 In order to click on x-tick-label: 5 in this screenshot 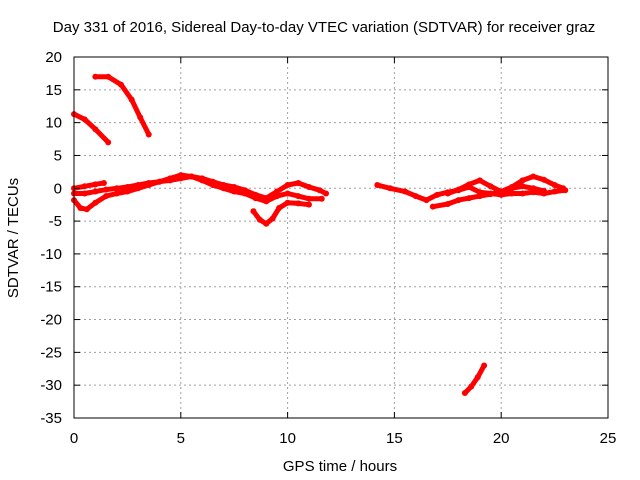, I will do `click(181, 438)`.